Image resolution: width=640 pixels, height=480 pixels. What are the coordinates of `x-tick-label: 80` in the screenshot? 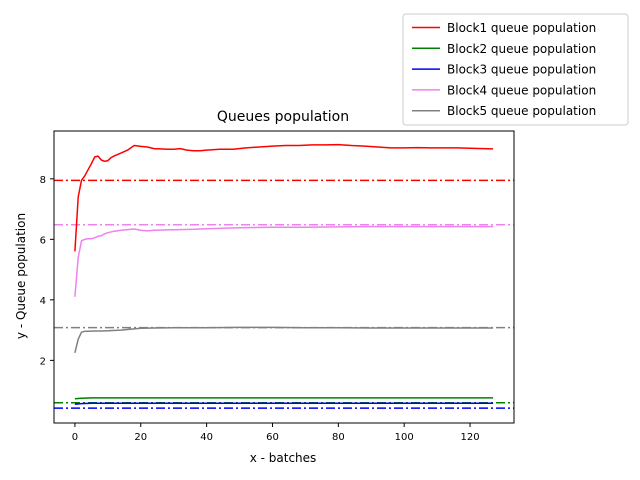 It's located at (338, 437).